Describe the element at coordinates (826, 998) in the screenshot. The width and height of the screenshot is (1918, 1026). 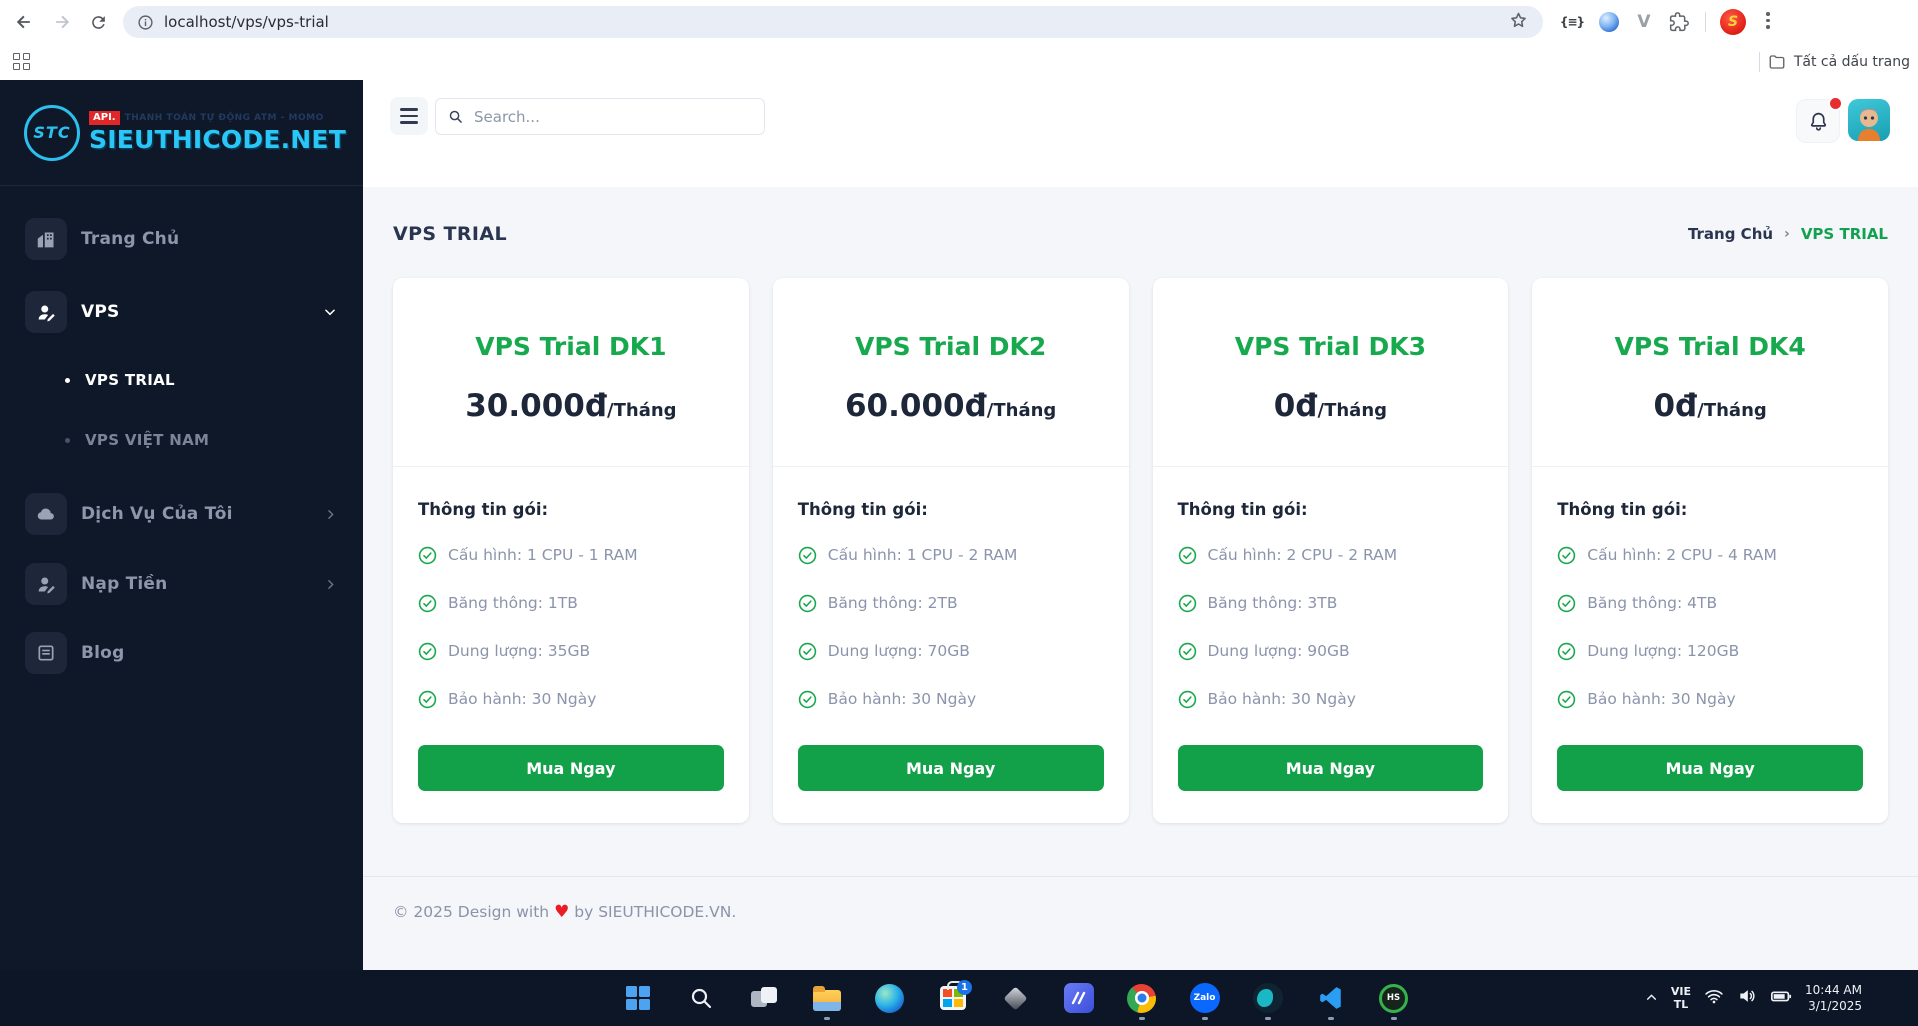
I see `file-explorer-icon` at that location.